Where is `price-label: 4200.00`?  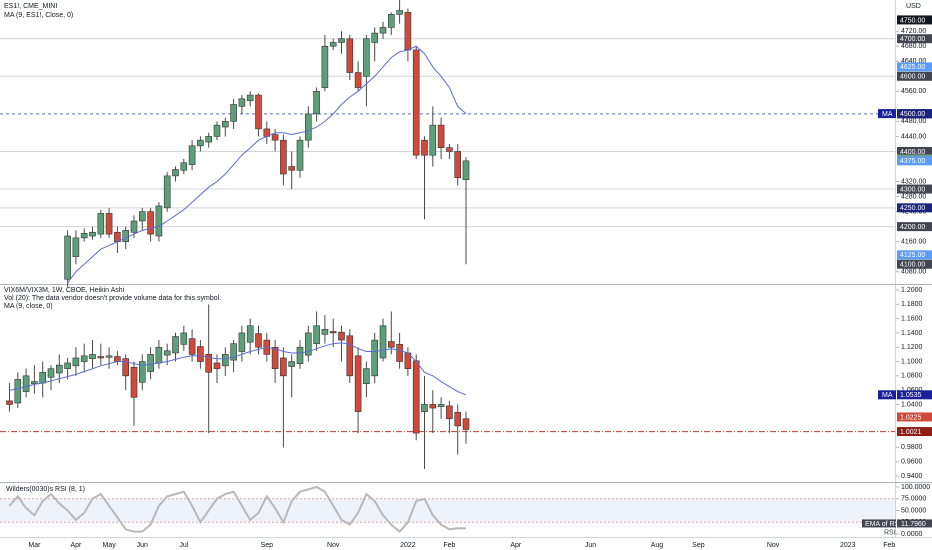
price-label: 4200.00 is located at coordinates (912, 227).